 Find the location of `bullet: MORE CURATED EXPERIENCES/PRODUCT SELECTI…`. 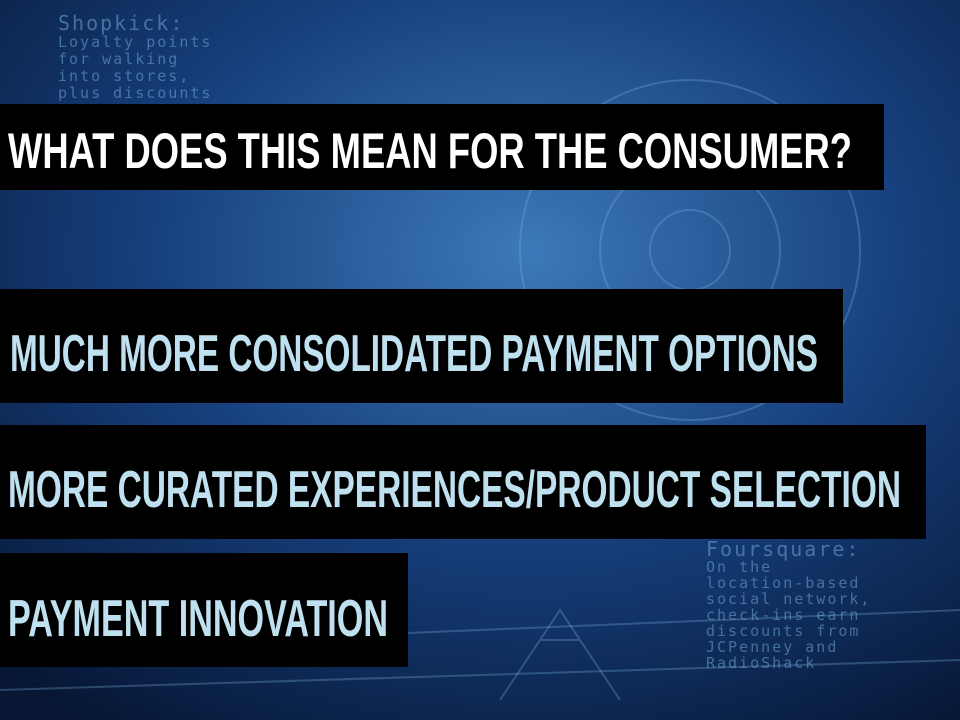

bullet: MORE CURATED EXPERIENCES/PRODUCT SELECTI… is located at coordinates (454, 490).